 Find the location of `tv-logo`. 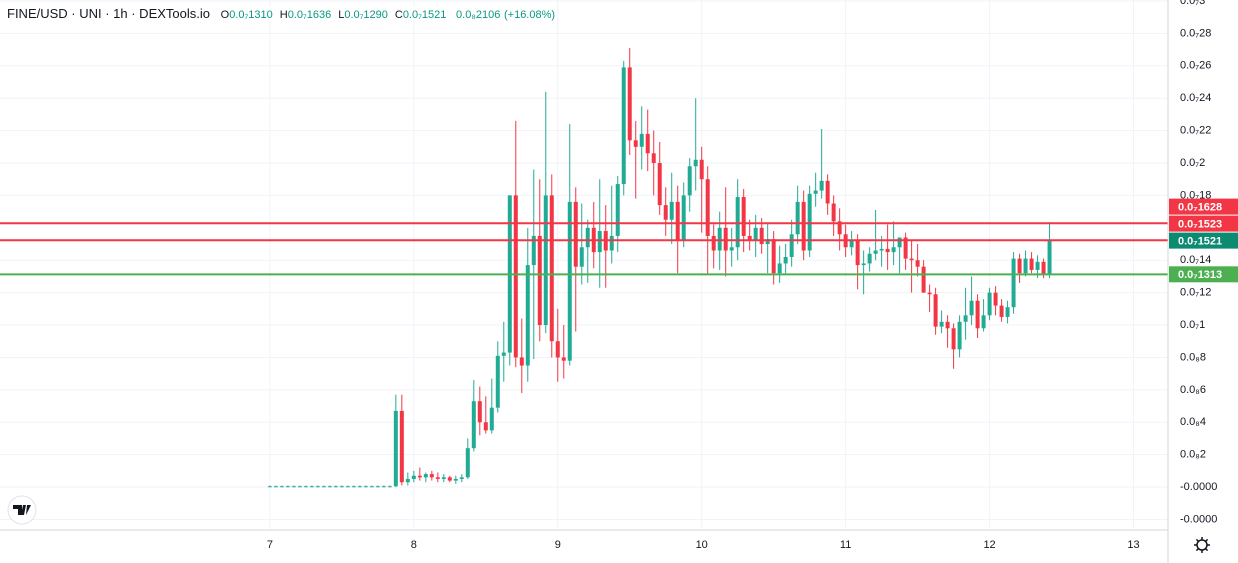

tv-logo is located at coordinates (22, 510).